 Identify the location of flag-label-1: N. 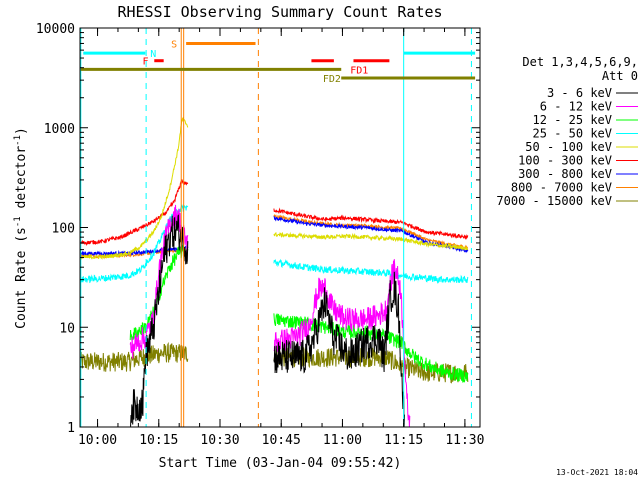
(3, 1).